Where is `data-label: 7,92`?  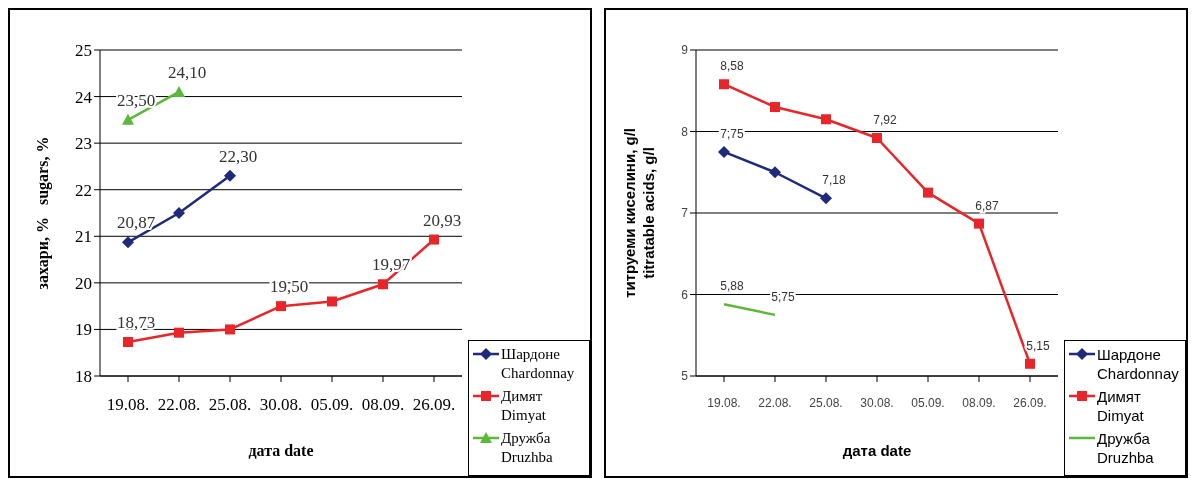
data-label: 7,92 is located at coordinates (885, 120).